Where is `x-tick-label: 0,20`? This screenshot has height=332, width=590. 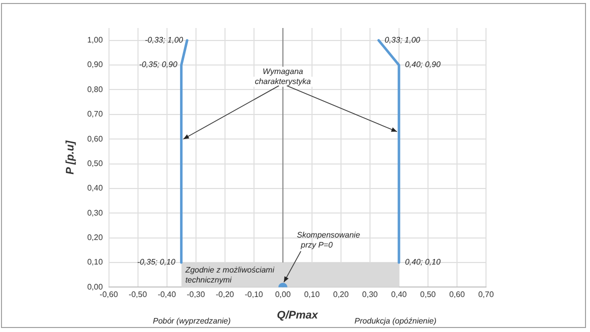
x-tick-label: 0,20 is located at coordinates (341, 295).